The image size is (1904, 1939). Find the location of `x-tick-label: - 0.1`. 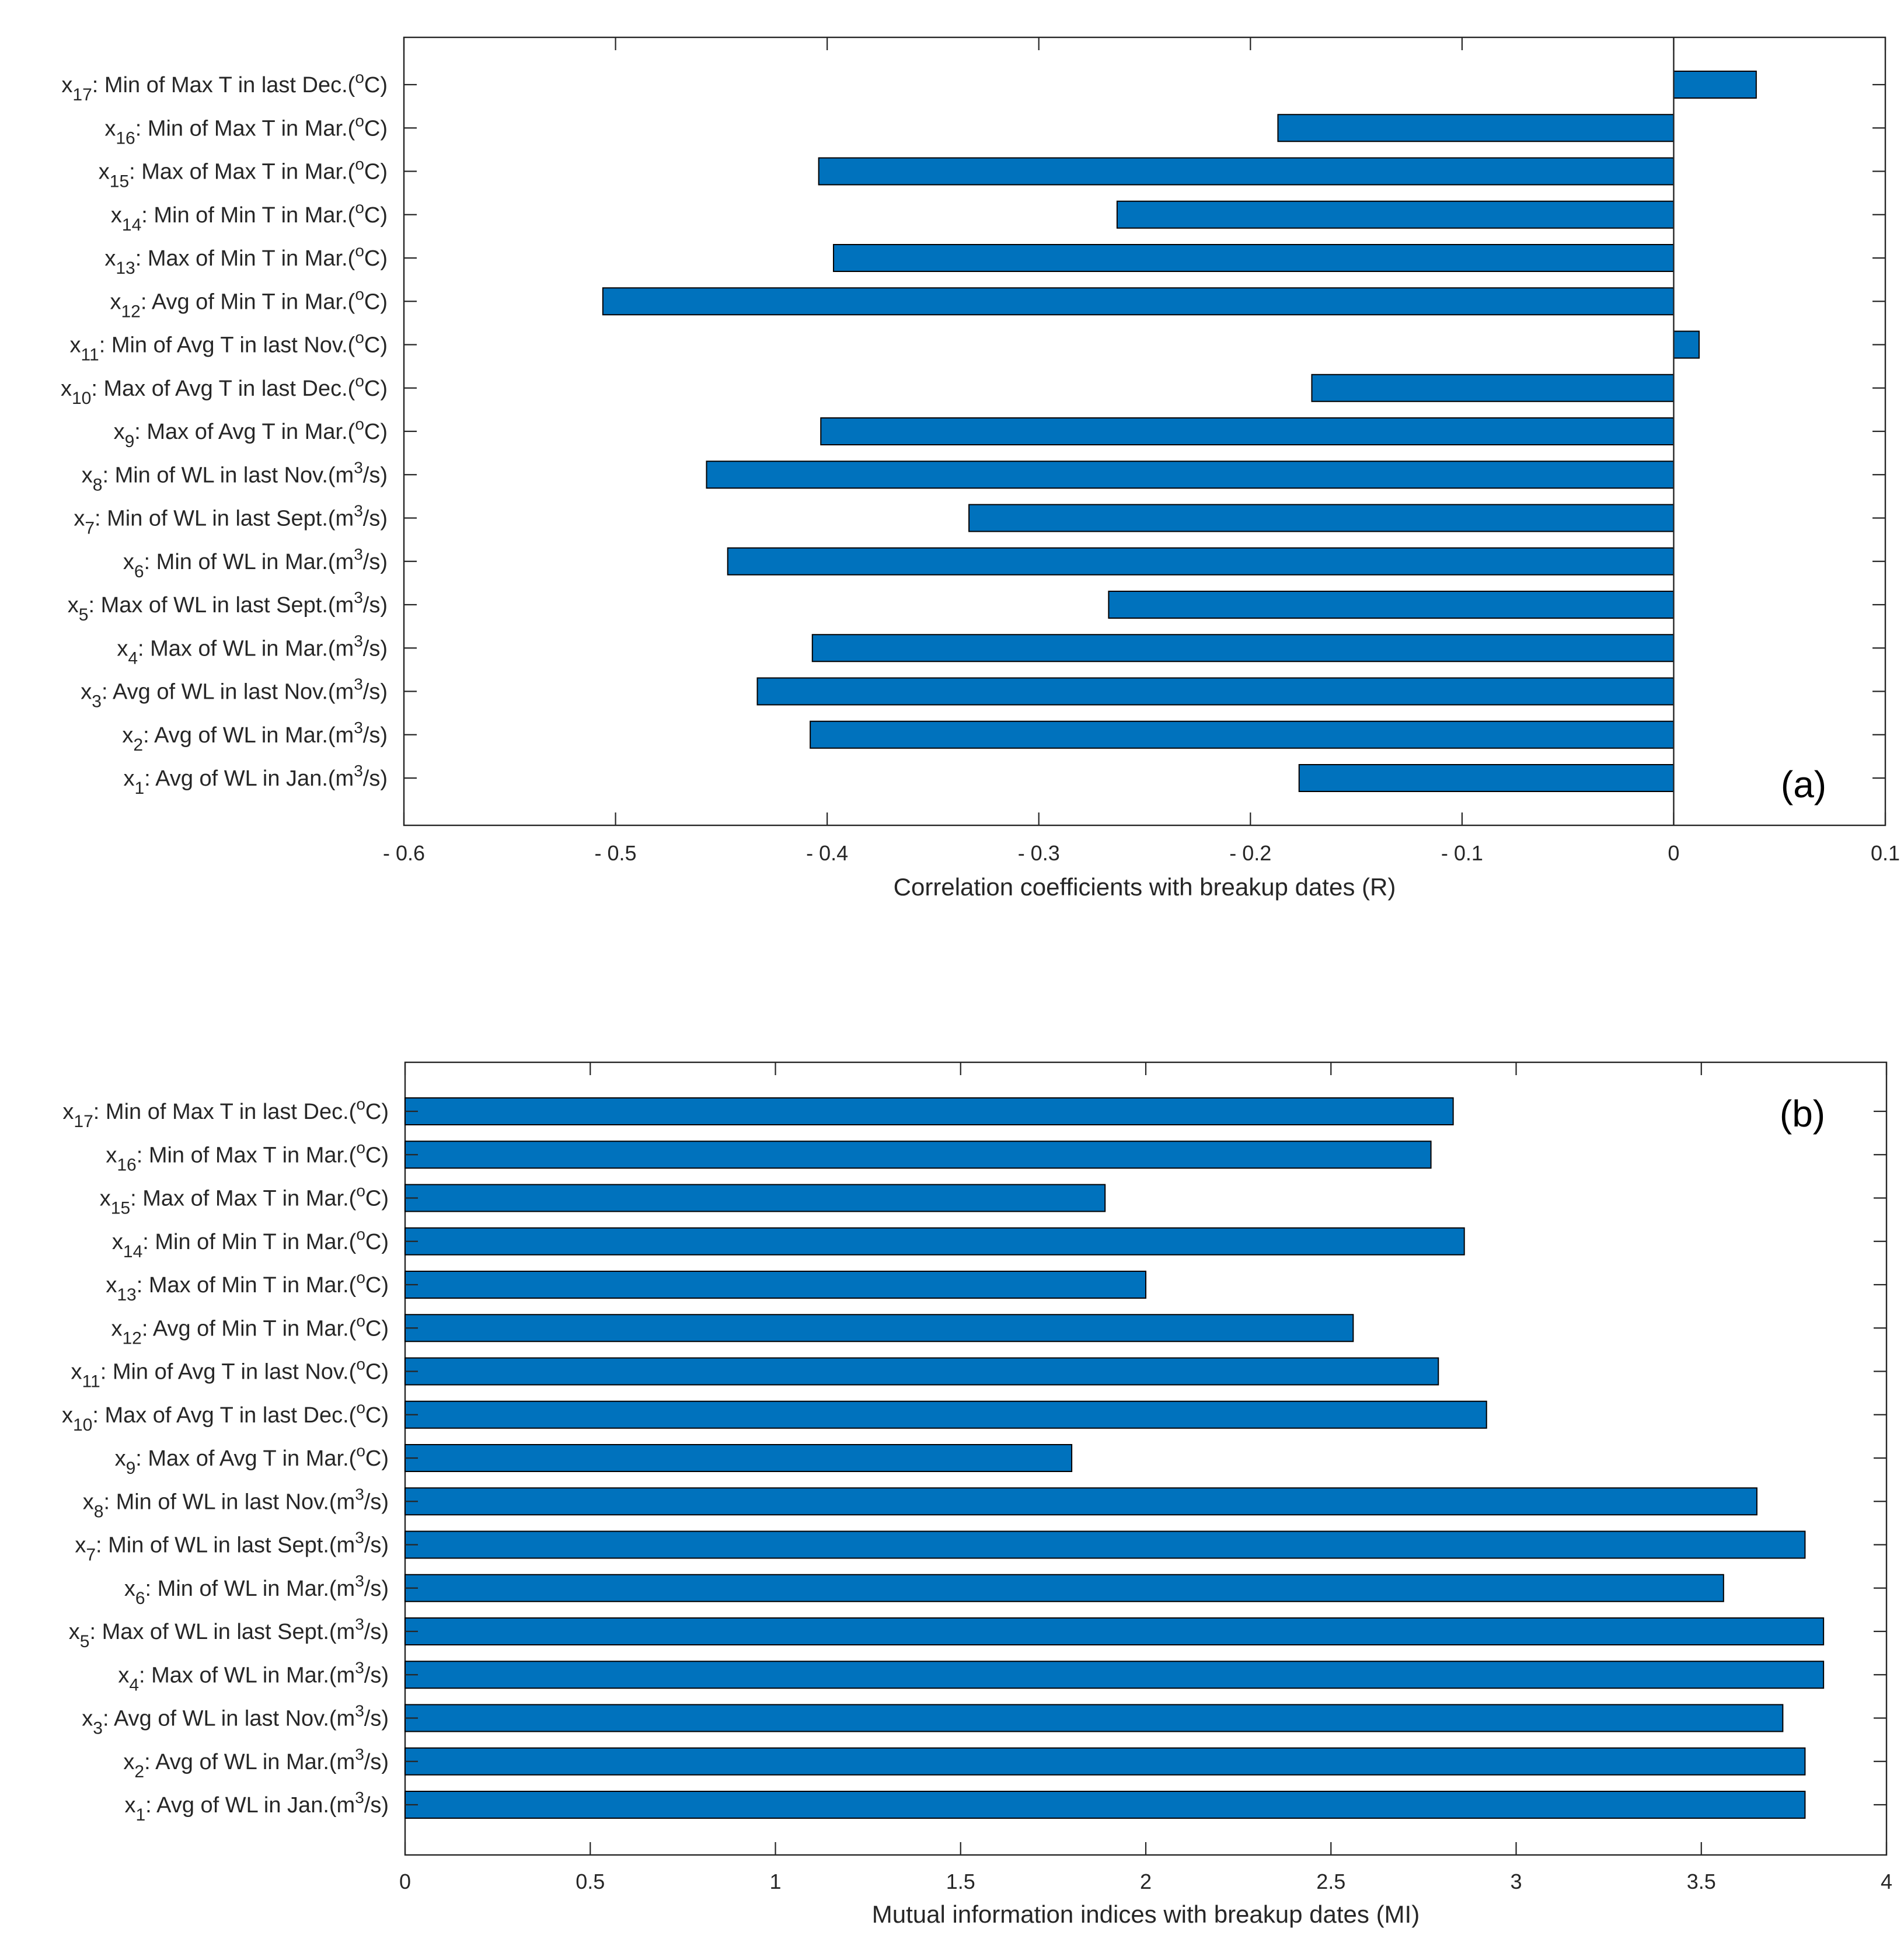

x-tick-label: - 0.1 is located at coordinates (1462, 853).